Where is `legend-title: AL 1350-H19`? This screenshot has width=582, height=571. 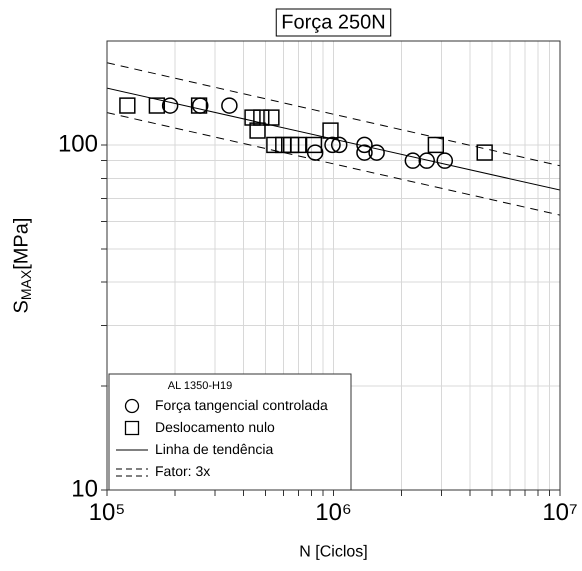 legend-title: AL 1350-H19 is located at coordinates (200, 386).